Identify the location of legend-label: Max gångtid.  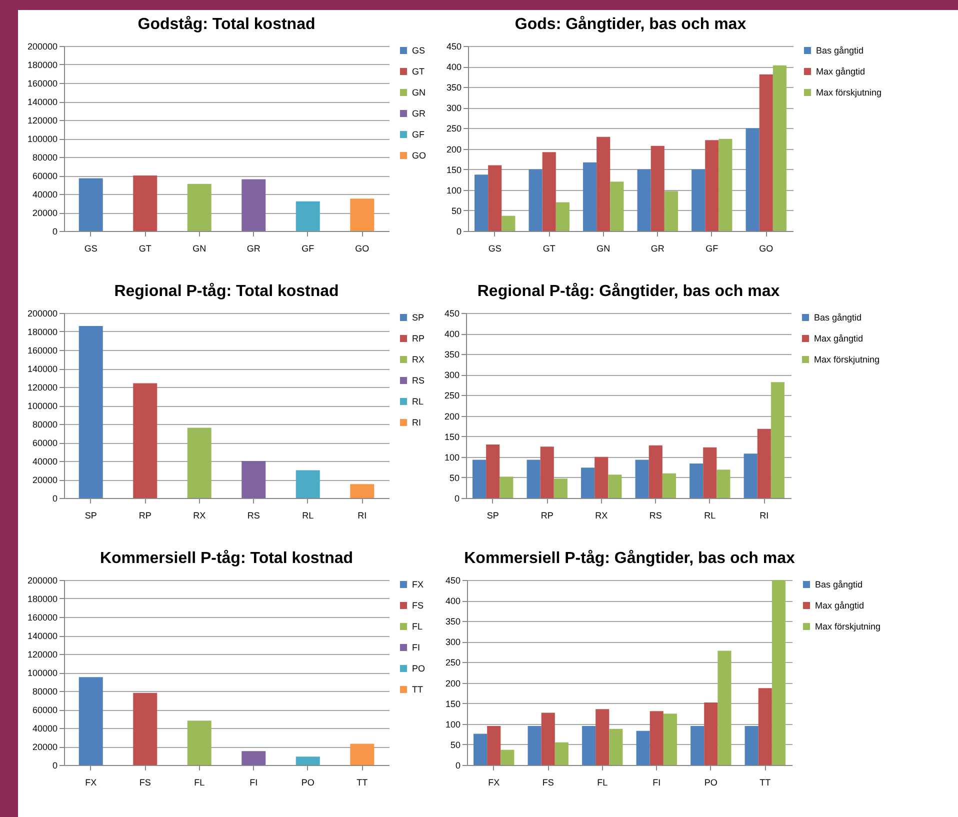
(839, 339).